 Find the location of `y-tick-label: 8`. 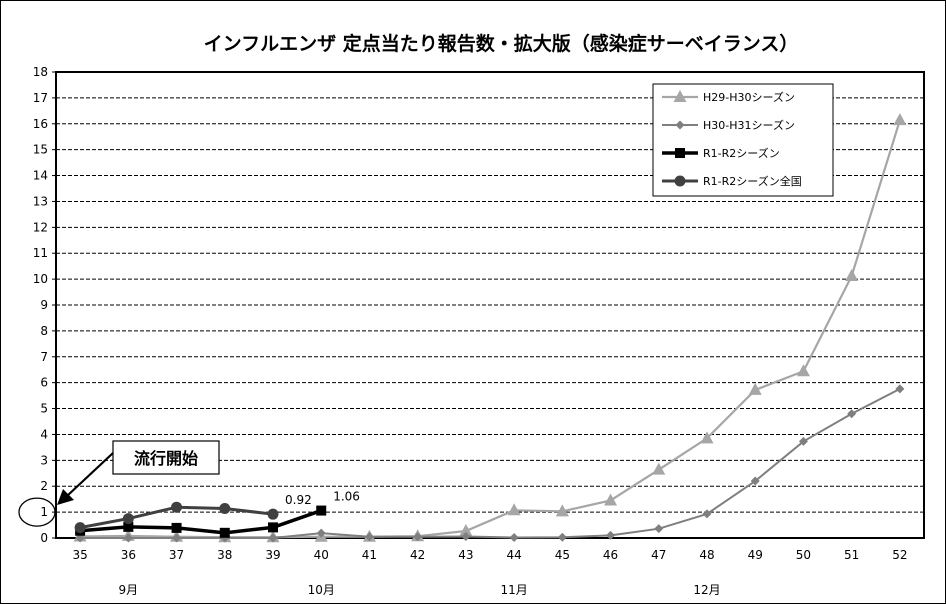

y-tick-label: 8 is located at coordinates (44, 331).